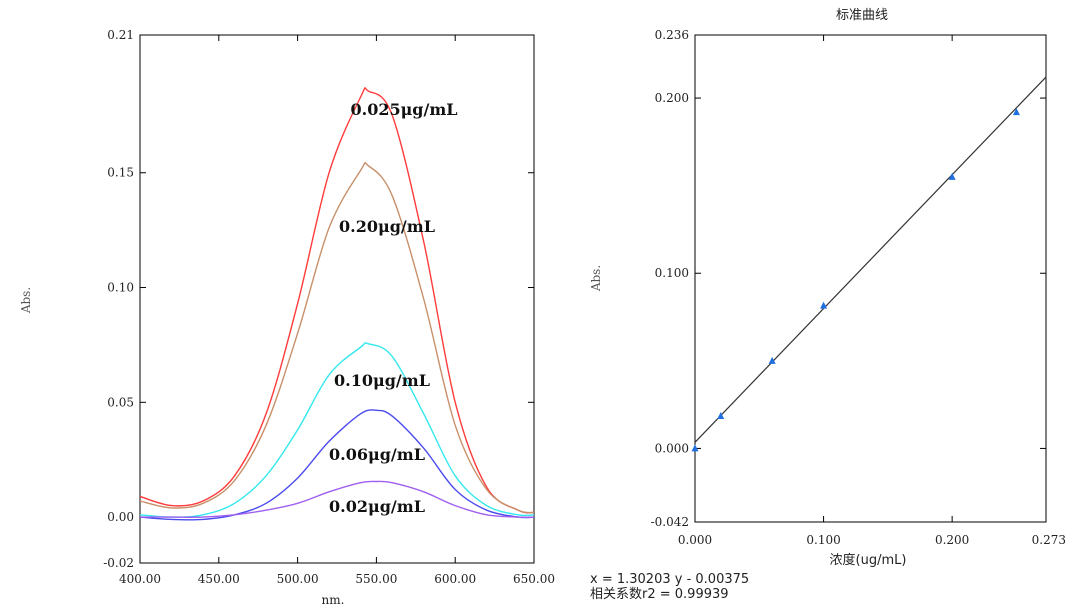 The width and height of the screenshot is (1080, 610). Describe the element at coordinates (672, 273) in the screenshot. I see `curve-y-tick-label: 0.100` at that location.